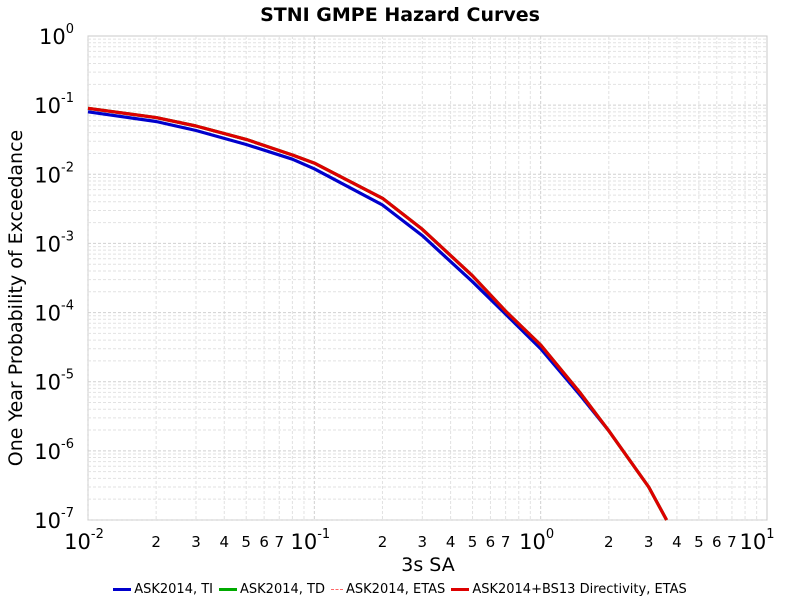  I want to click on y-tick-label: 10⁻², so click(54, 173).